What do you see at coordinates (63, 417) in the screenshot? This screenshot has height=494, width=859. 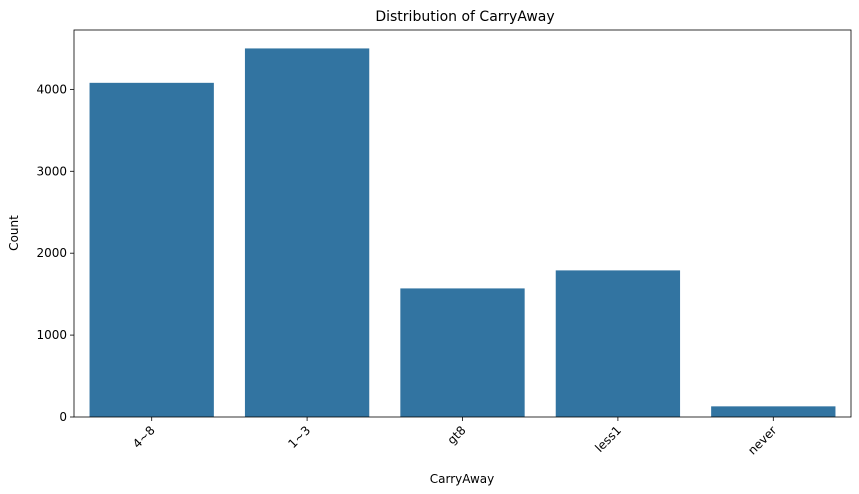 I see `y-tick-label: 0` at bounding box center [63, 417].